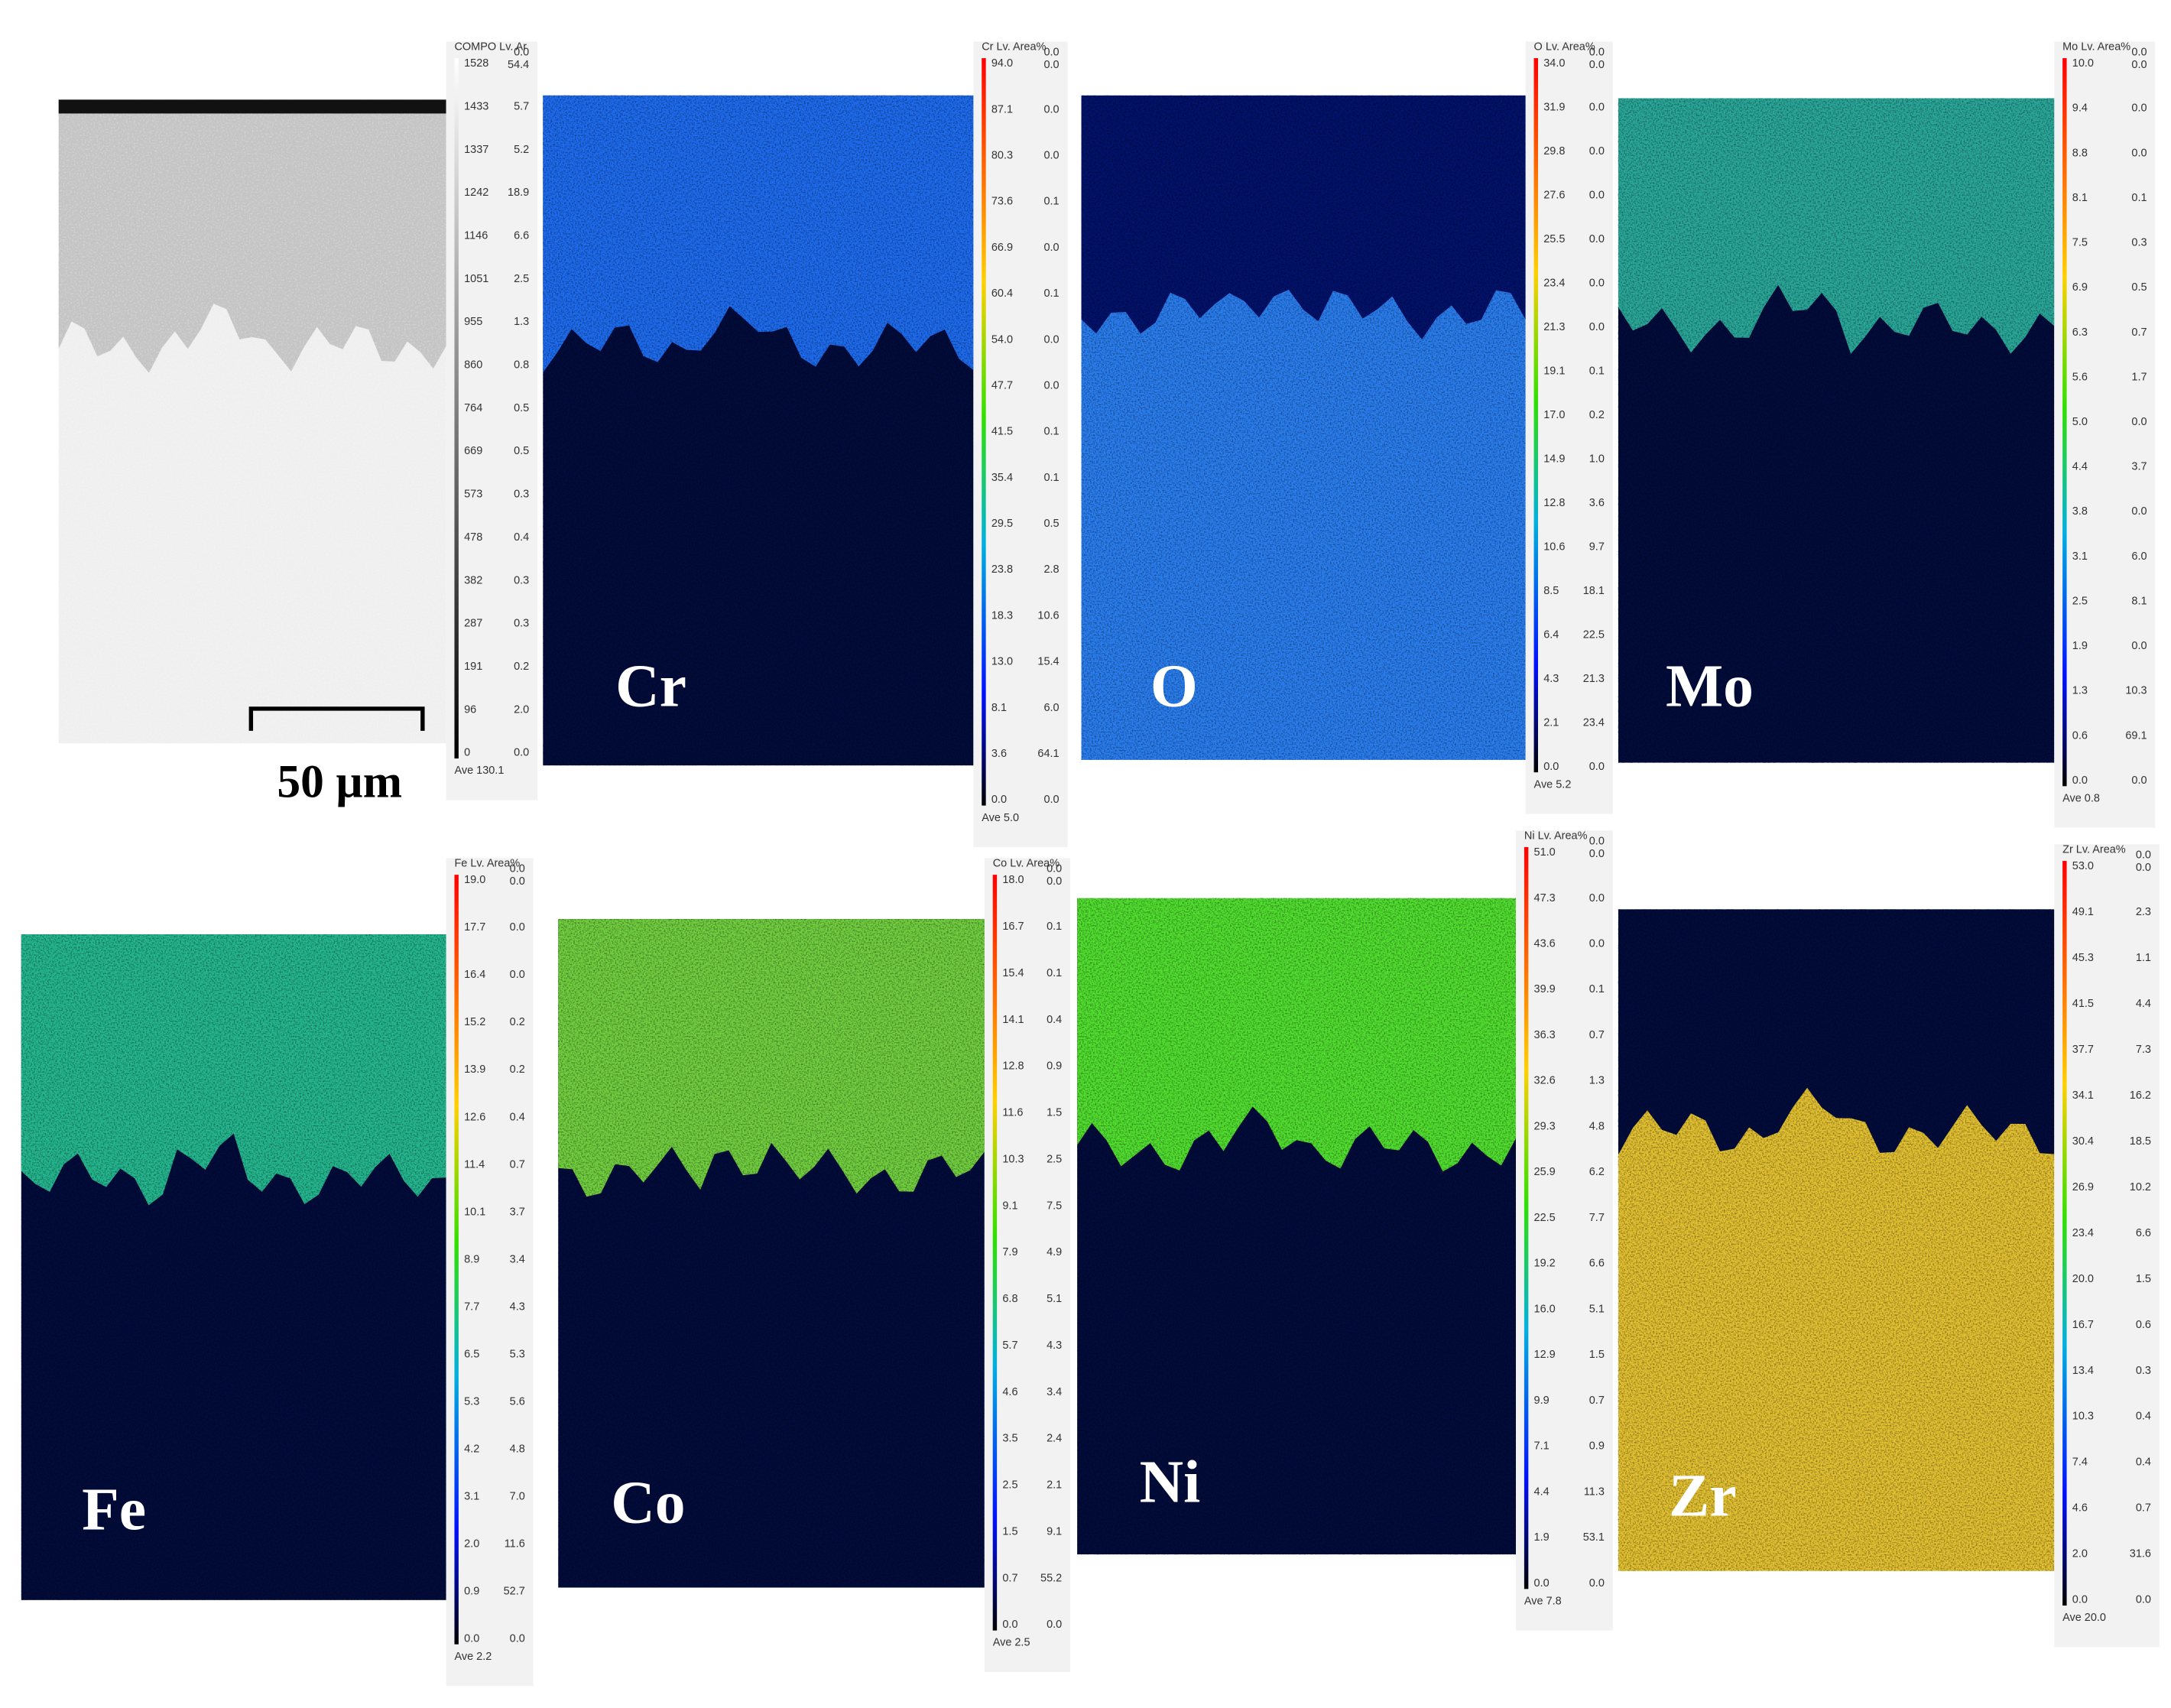 The height and width of the screenshot is (1708, 2171). I want to click on level-label: 30.4, so click(2083, 1141).